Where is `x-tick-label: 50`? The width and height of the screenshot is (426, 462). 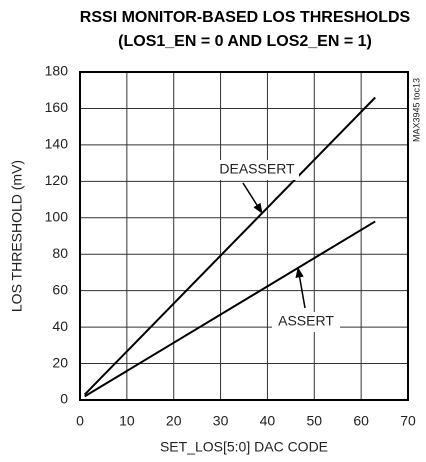
x-tick-label: 50 is located at coordinates (314, 421).